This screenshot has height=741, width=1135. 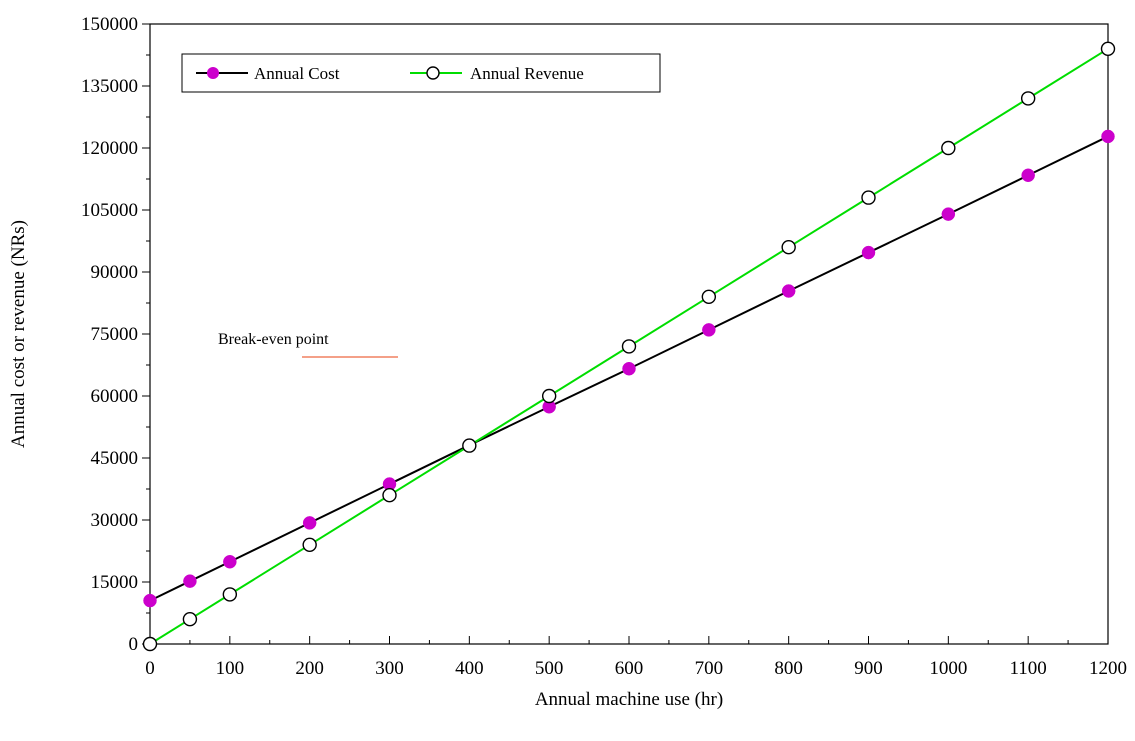 I want to click on y-tick-label: 120000, so click(x=109, y=148).